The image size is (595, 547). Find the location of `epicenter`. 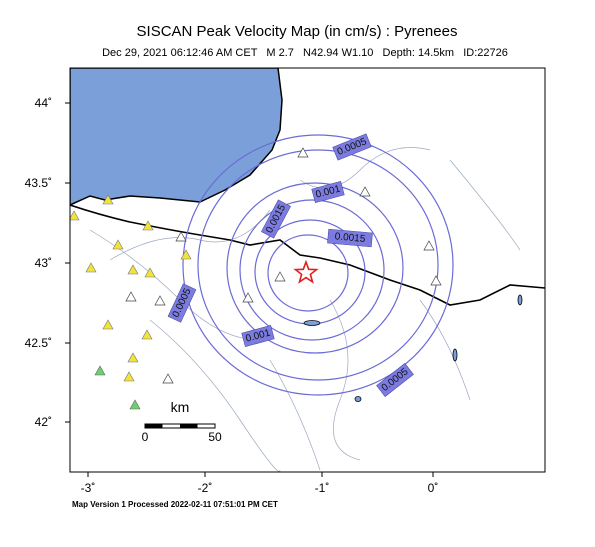

epicenter is located at coordinates (306, 271).